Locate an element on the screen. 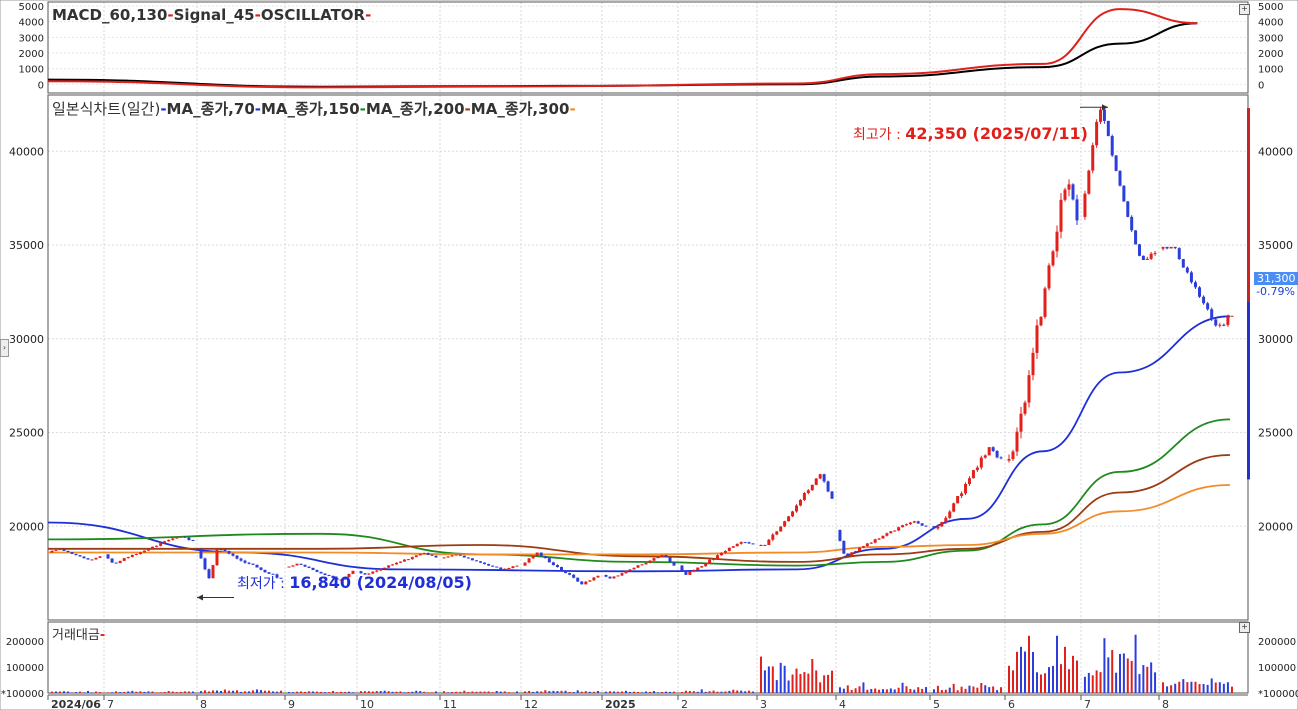 The height and width of the screenshot is (710, 1298). ma70-dash-pre: - is located at coordinates (163, 109).